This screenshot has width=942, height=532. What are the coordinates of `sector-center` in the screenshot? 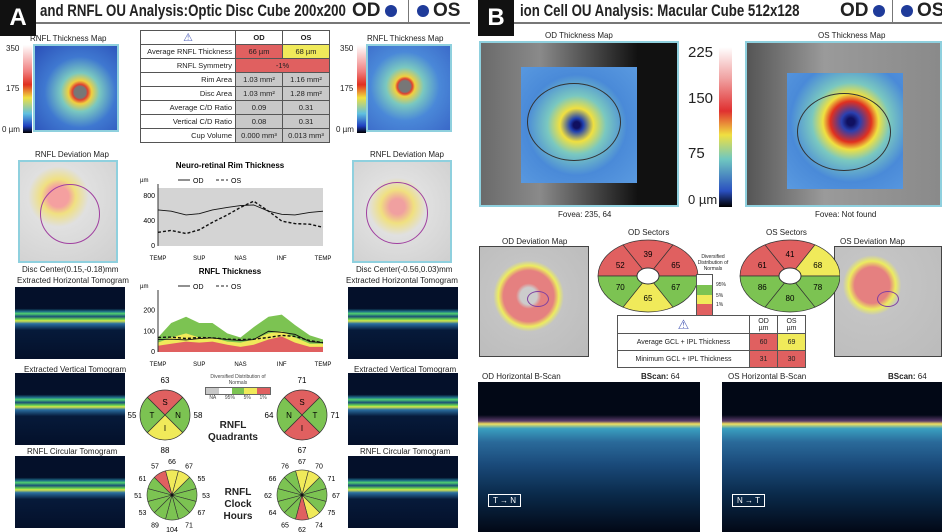 It's located at (648, 276).